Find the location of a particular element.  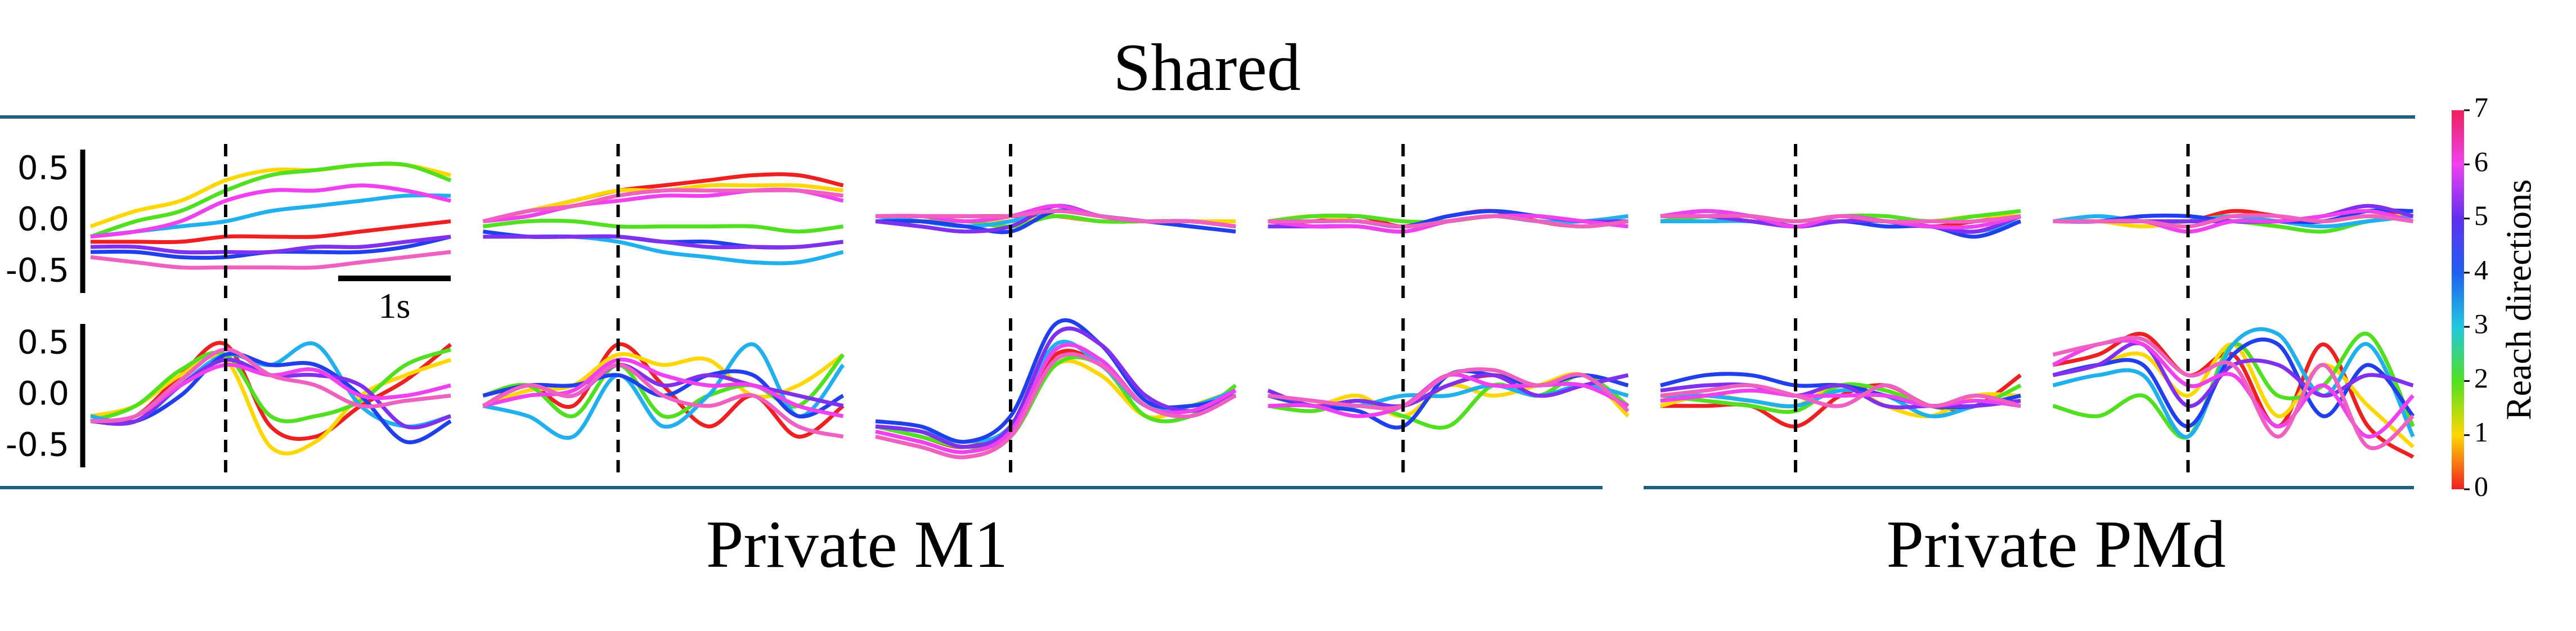

panel: 0.5 0.0 -0.5 is located at coordinates (229, 399).